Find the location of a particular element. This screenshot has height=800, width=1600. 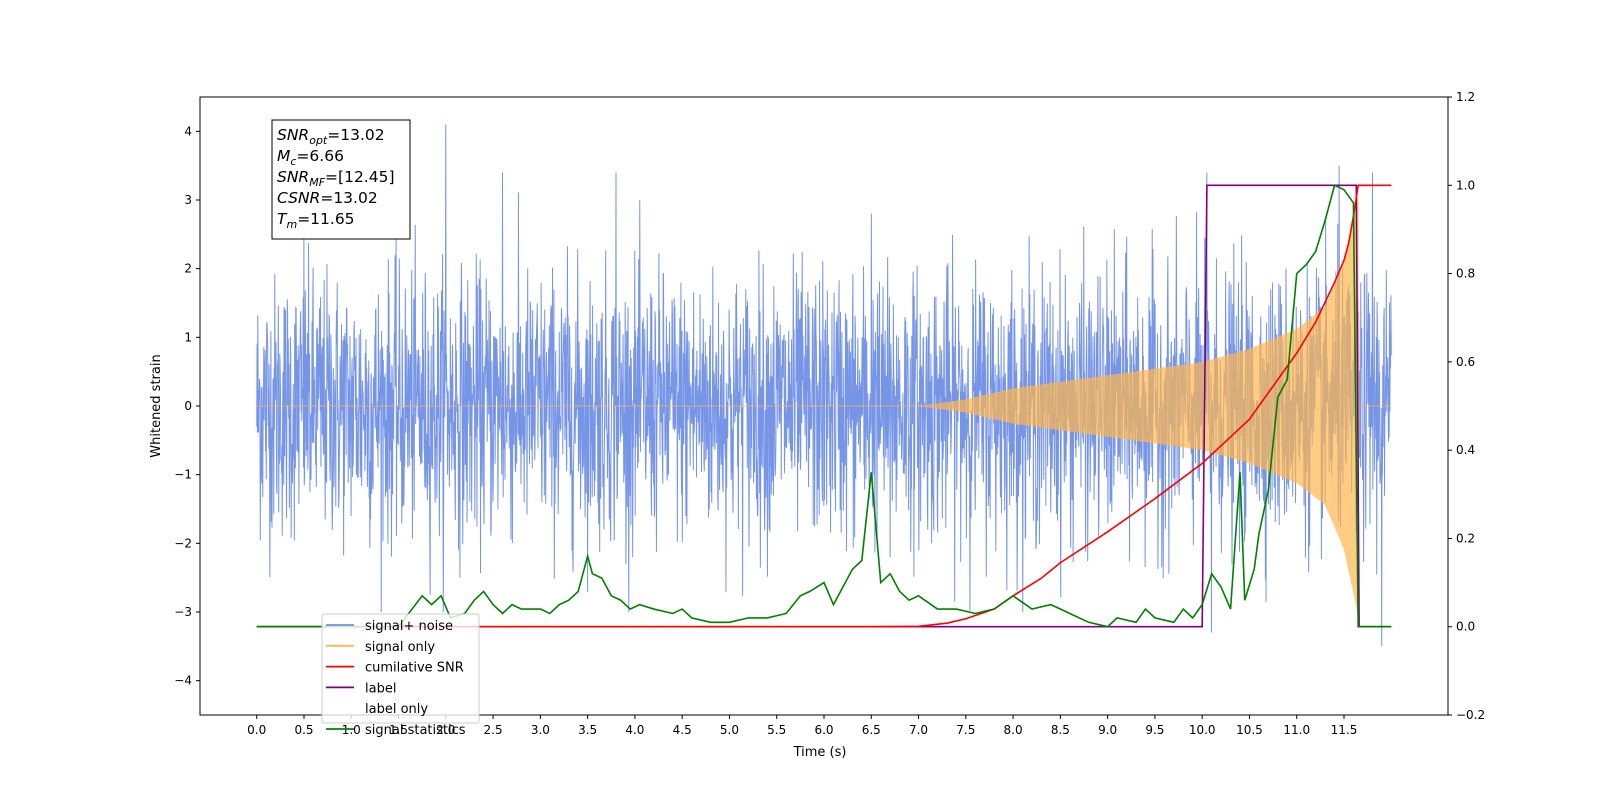

y-tick-label: 1 is located at coordinates (188, 337).